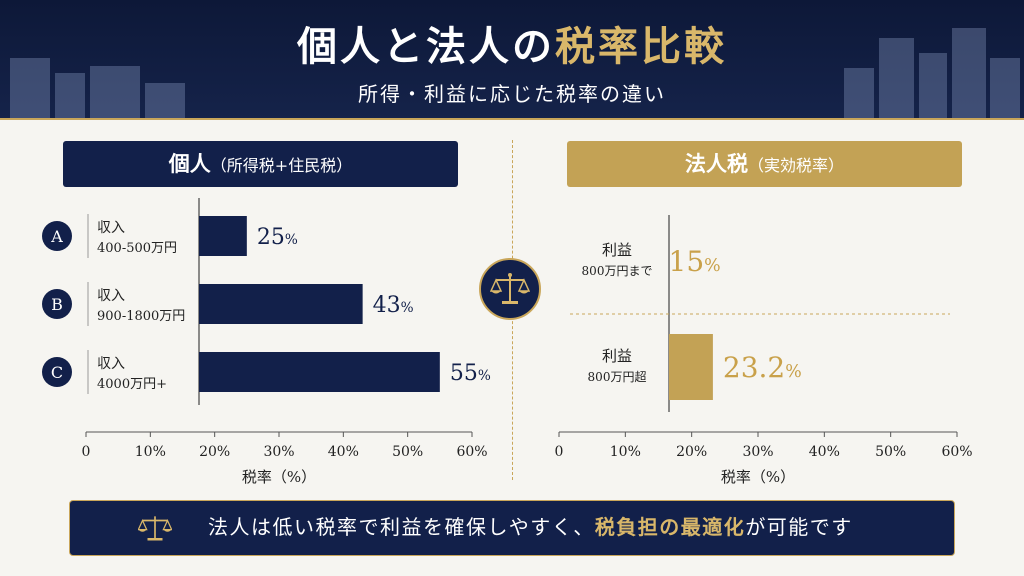 This screenshot has height=576, width=1024. Describe the element at coordinates (691, 452) in the screenshot. I see `corporate-tick-label: 20%` at that location.